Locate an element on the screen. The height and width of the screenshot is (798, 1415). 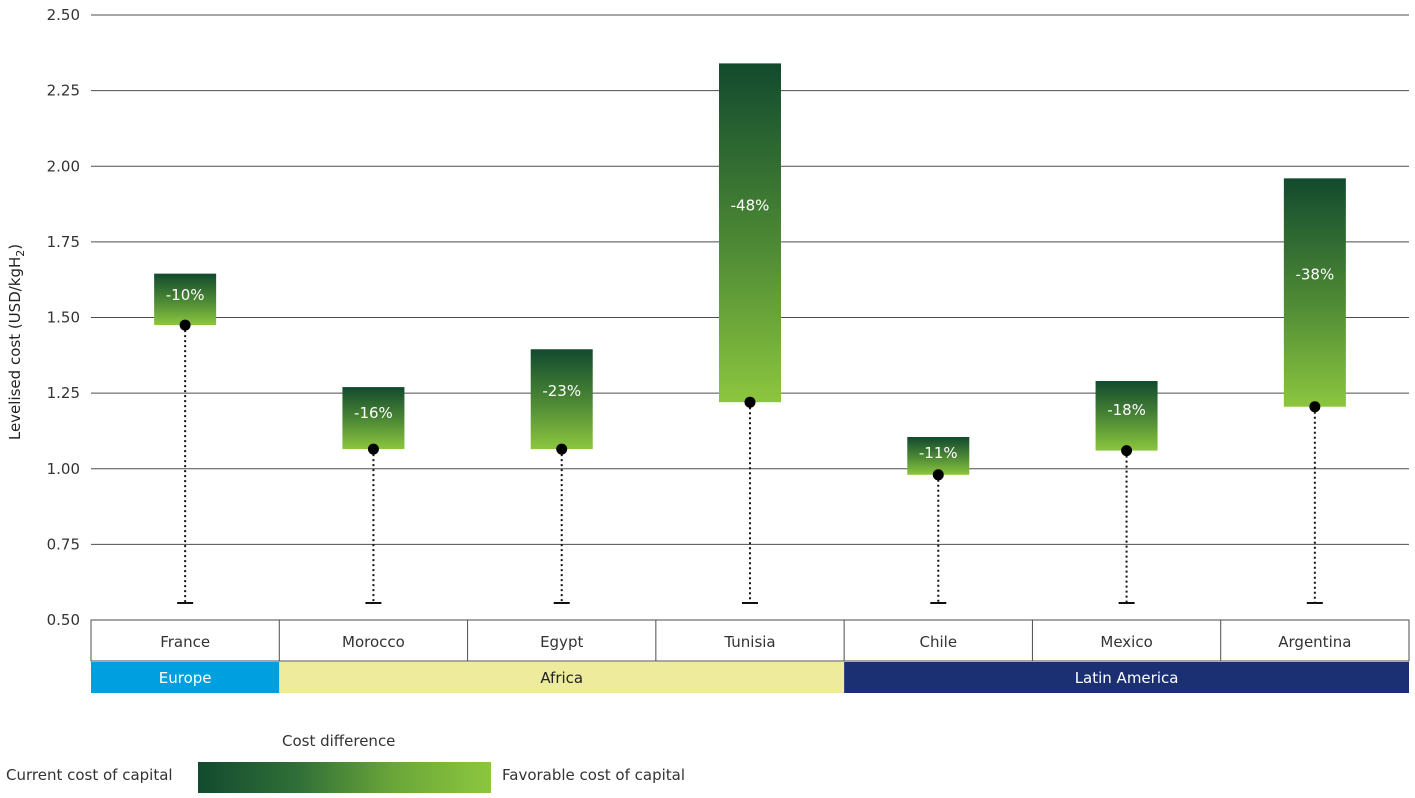
bar-label-egypt: -23% is located at coordinates (561, 391).